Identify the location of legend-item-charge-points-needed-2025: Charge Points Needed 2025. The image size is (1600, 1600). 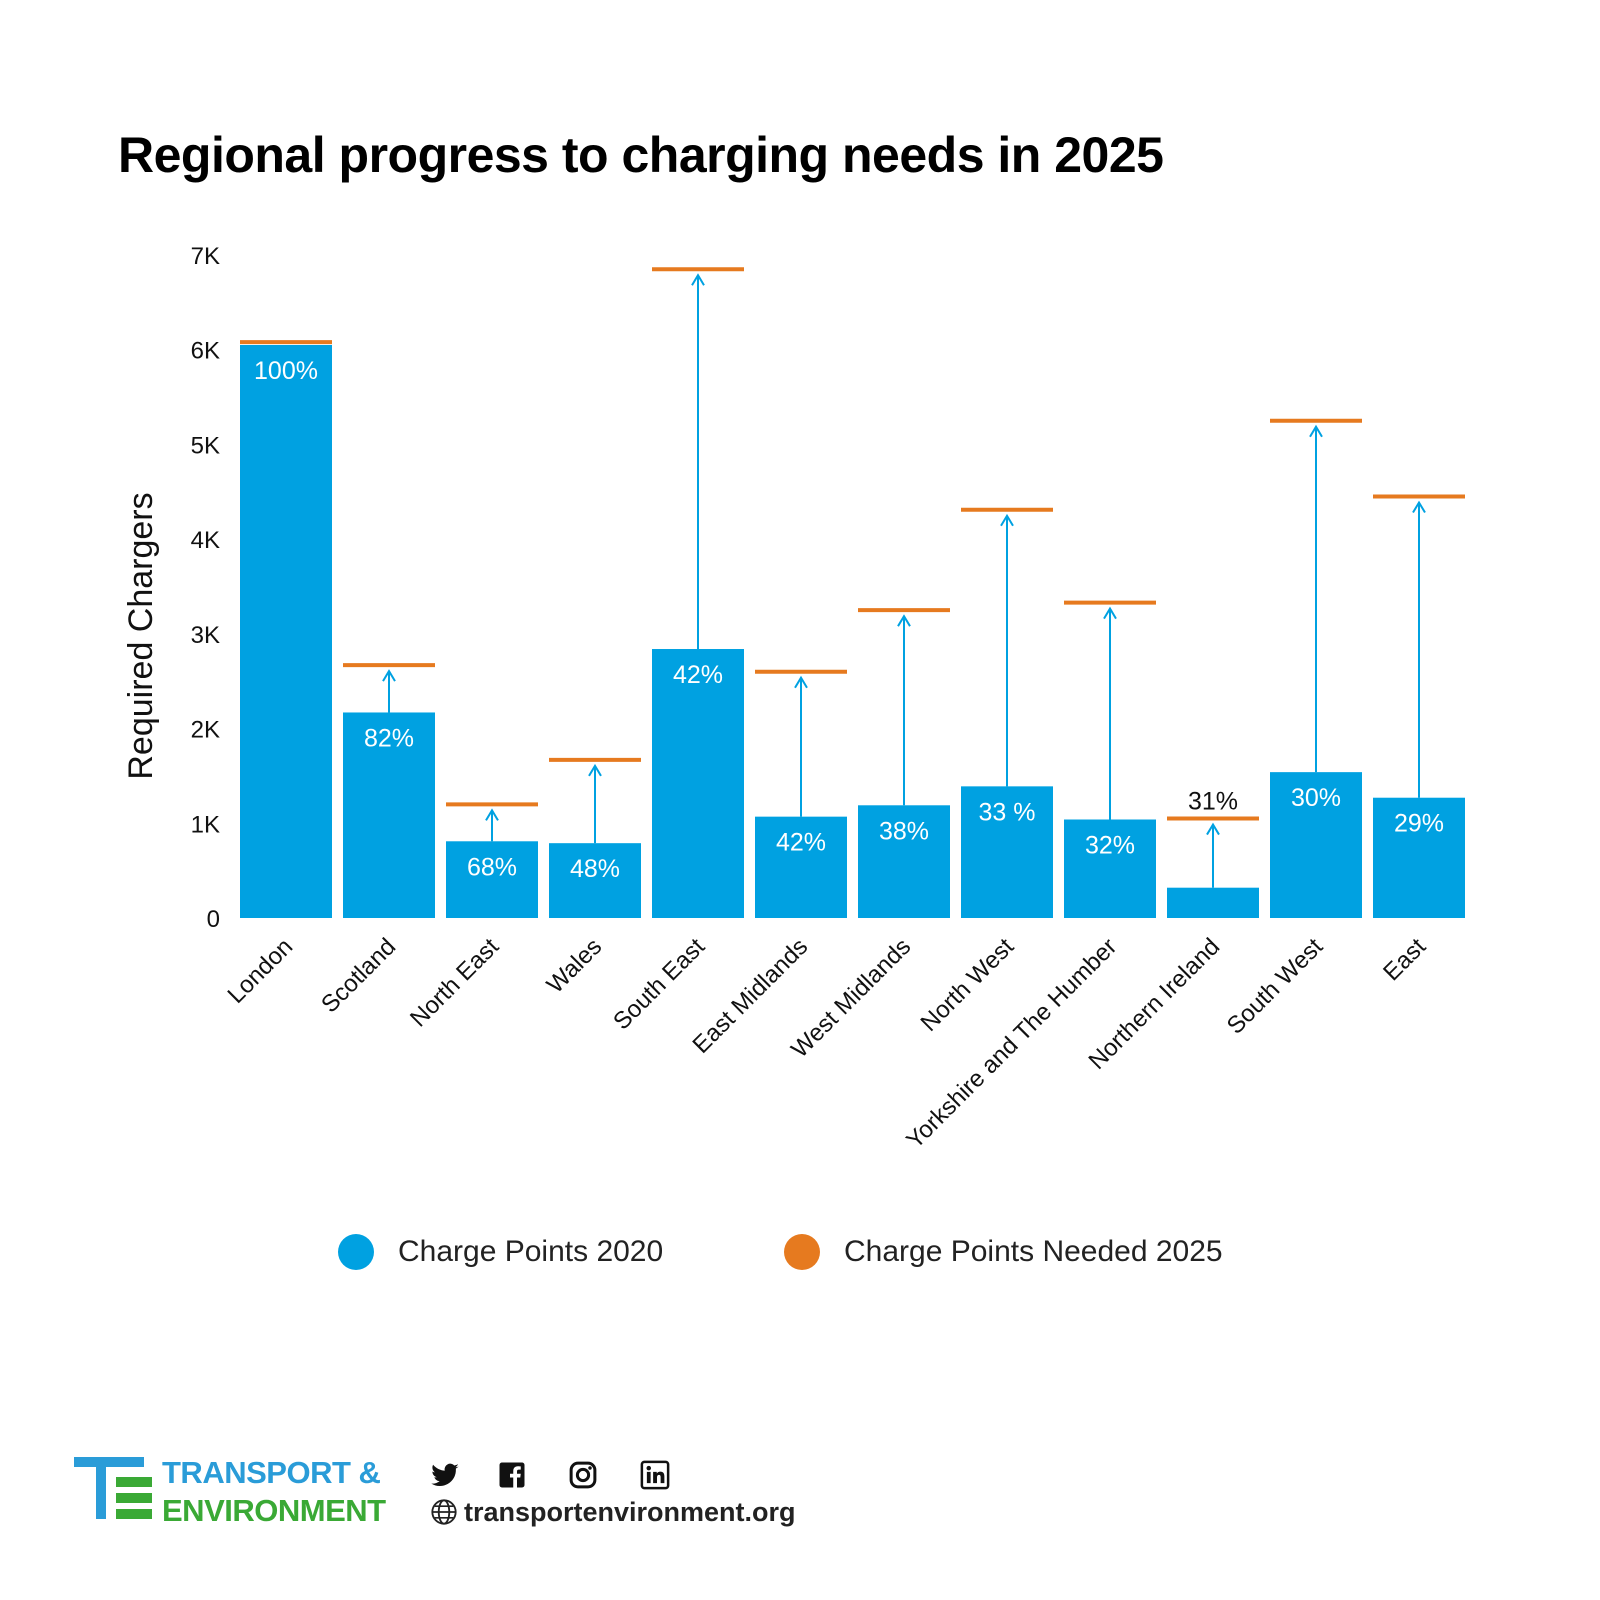
(1003, 1252).